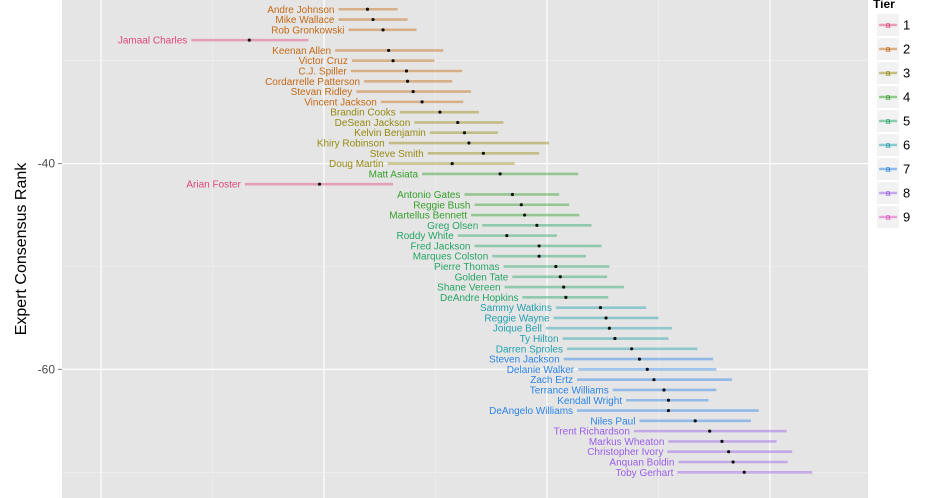  What do you see at coordinates (906, 145) in the screenshot?
I see `legend-label: 6` at bounding box center [906, 145].